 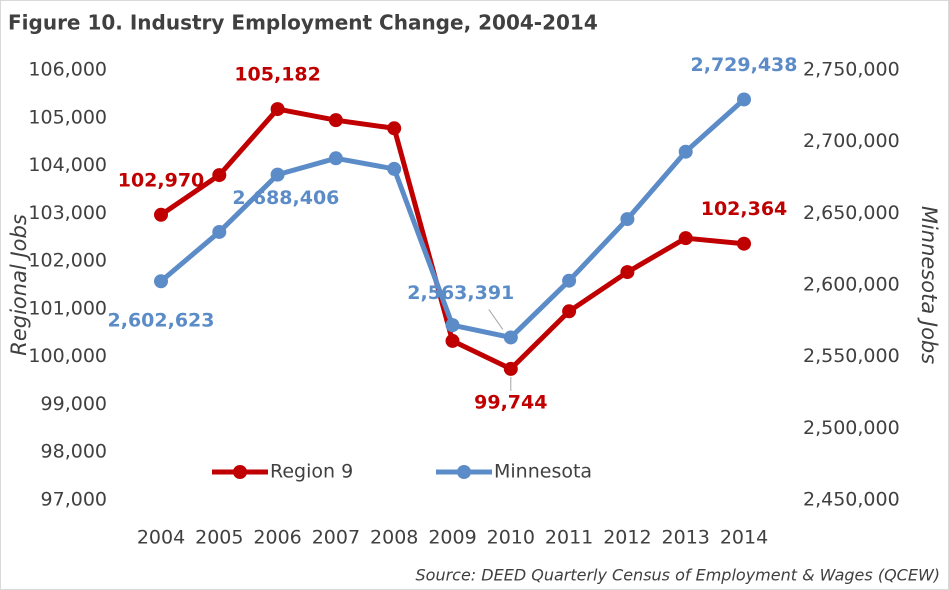 What do you see at coordinates (74, 404) in the screenshot?
I see `y-tick-label: 99,000` at bounding box center [74, 404].